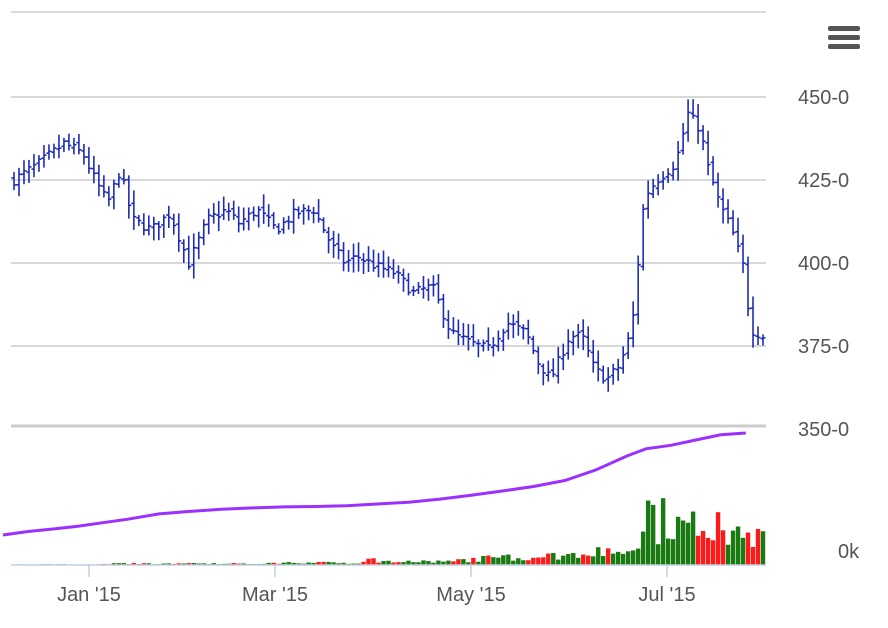  What do you see at coordinates (470, 595) in the screenshot?
I see `x-tick-label: May '15` at bounding box center [470, 595].